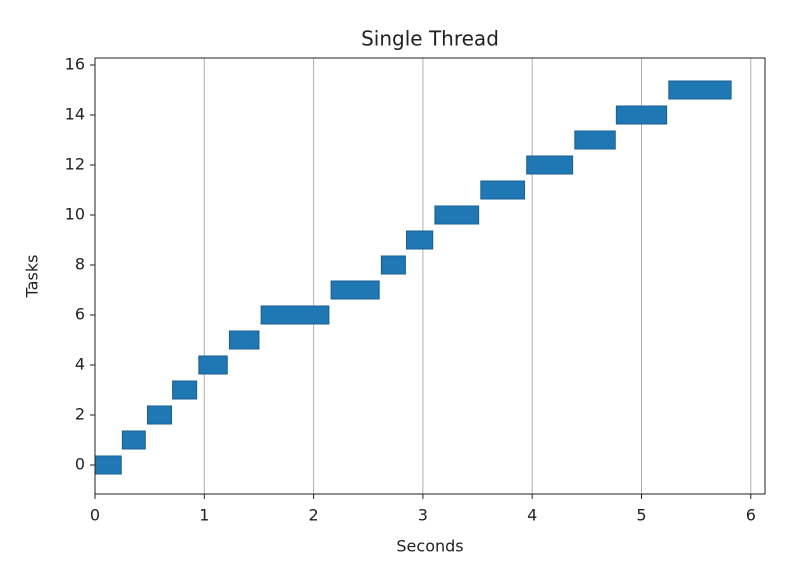 The image size is (808, 572). Describe the element at coordinates (314, 515) in the screenshot. I see `x-tick-label: 2` at that location.